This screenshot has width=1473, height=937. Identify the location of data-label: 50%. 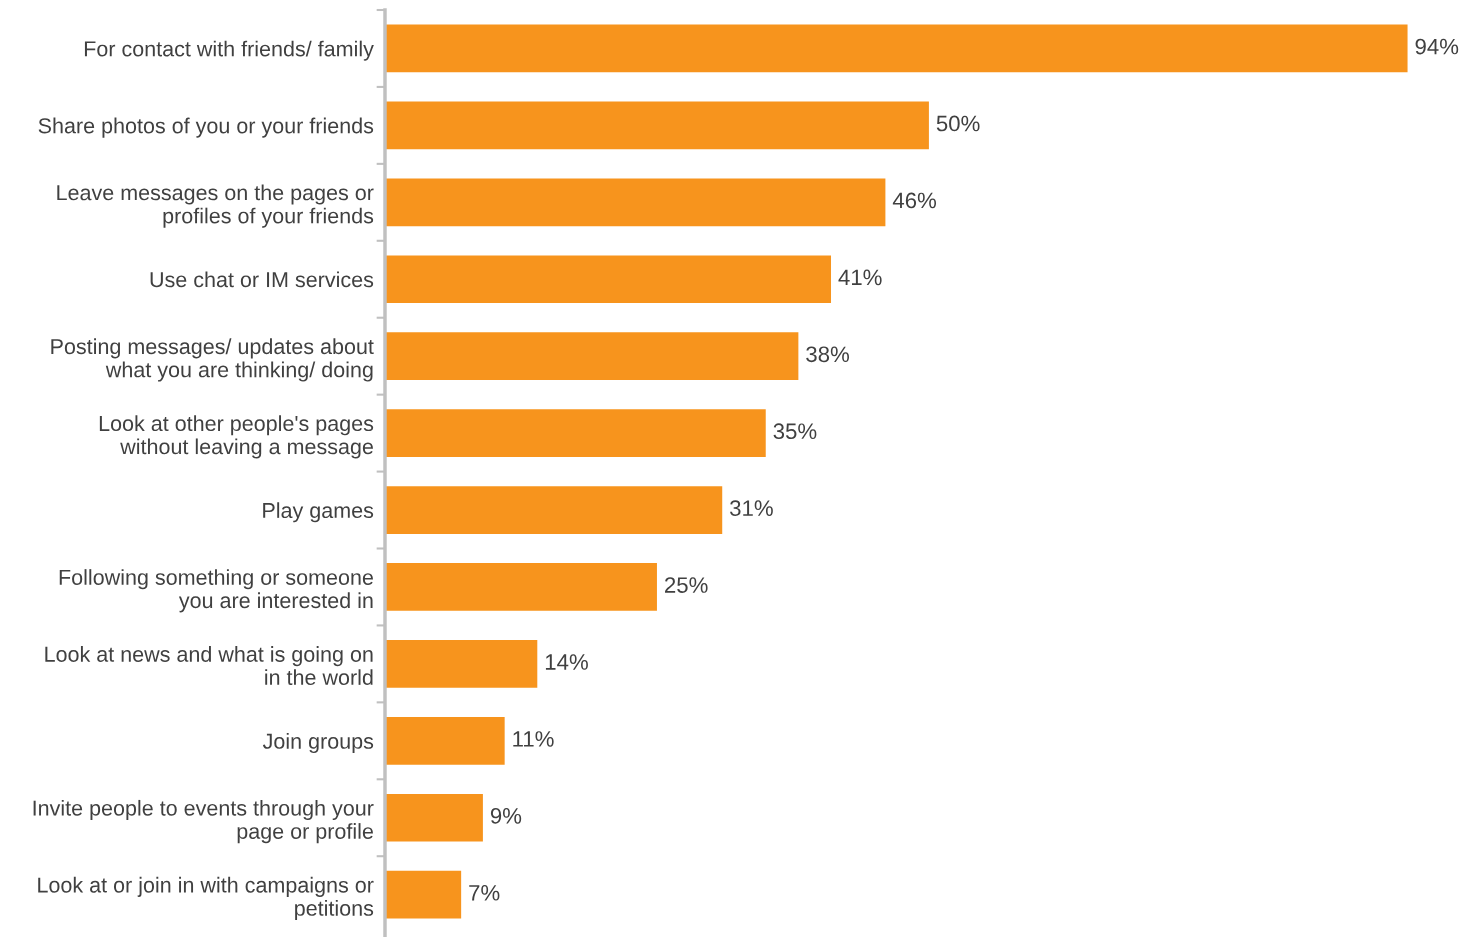
(958, 123).